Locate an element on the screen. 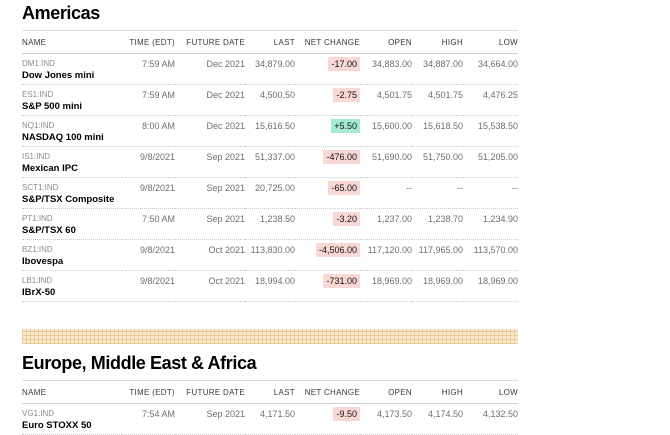 The height and width of the screenshot is (435, 670). net-change-cell: -2.75 is located at coordinates (327, 100).